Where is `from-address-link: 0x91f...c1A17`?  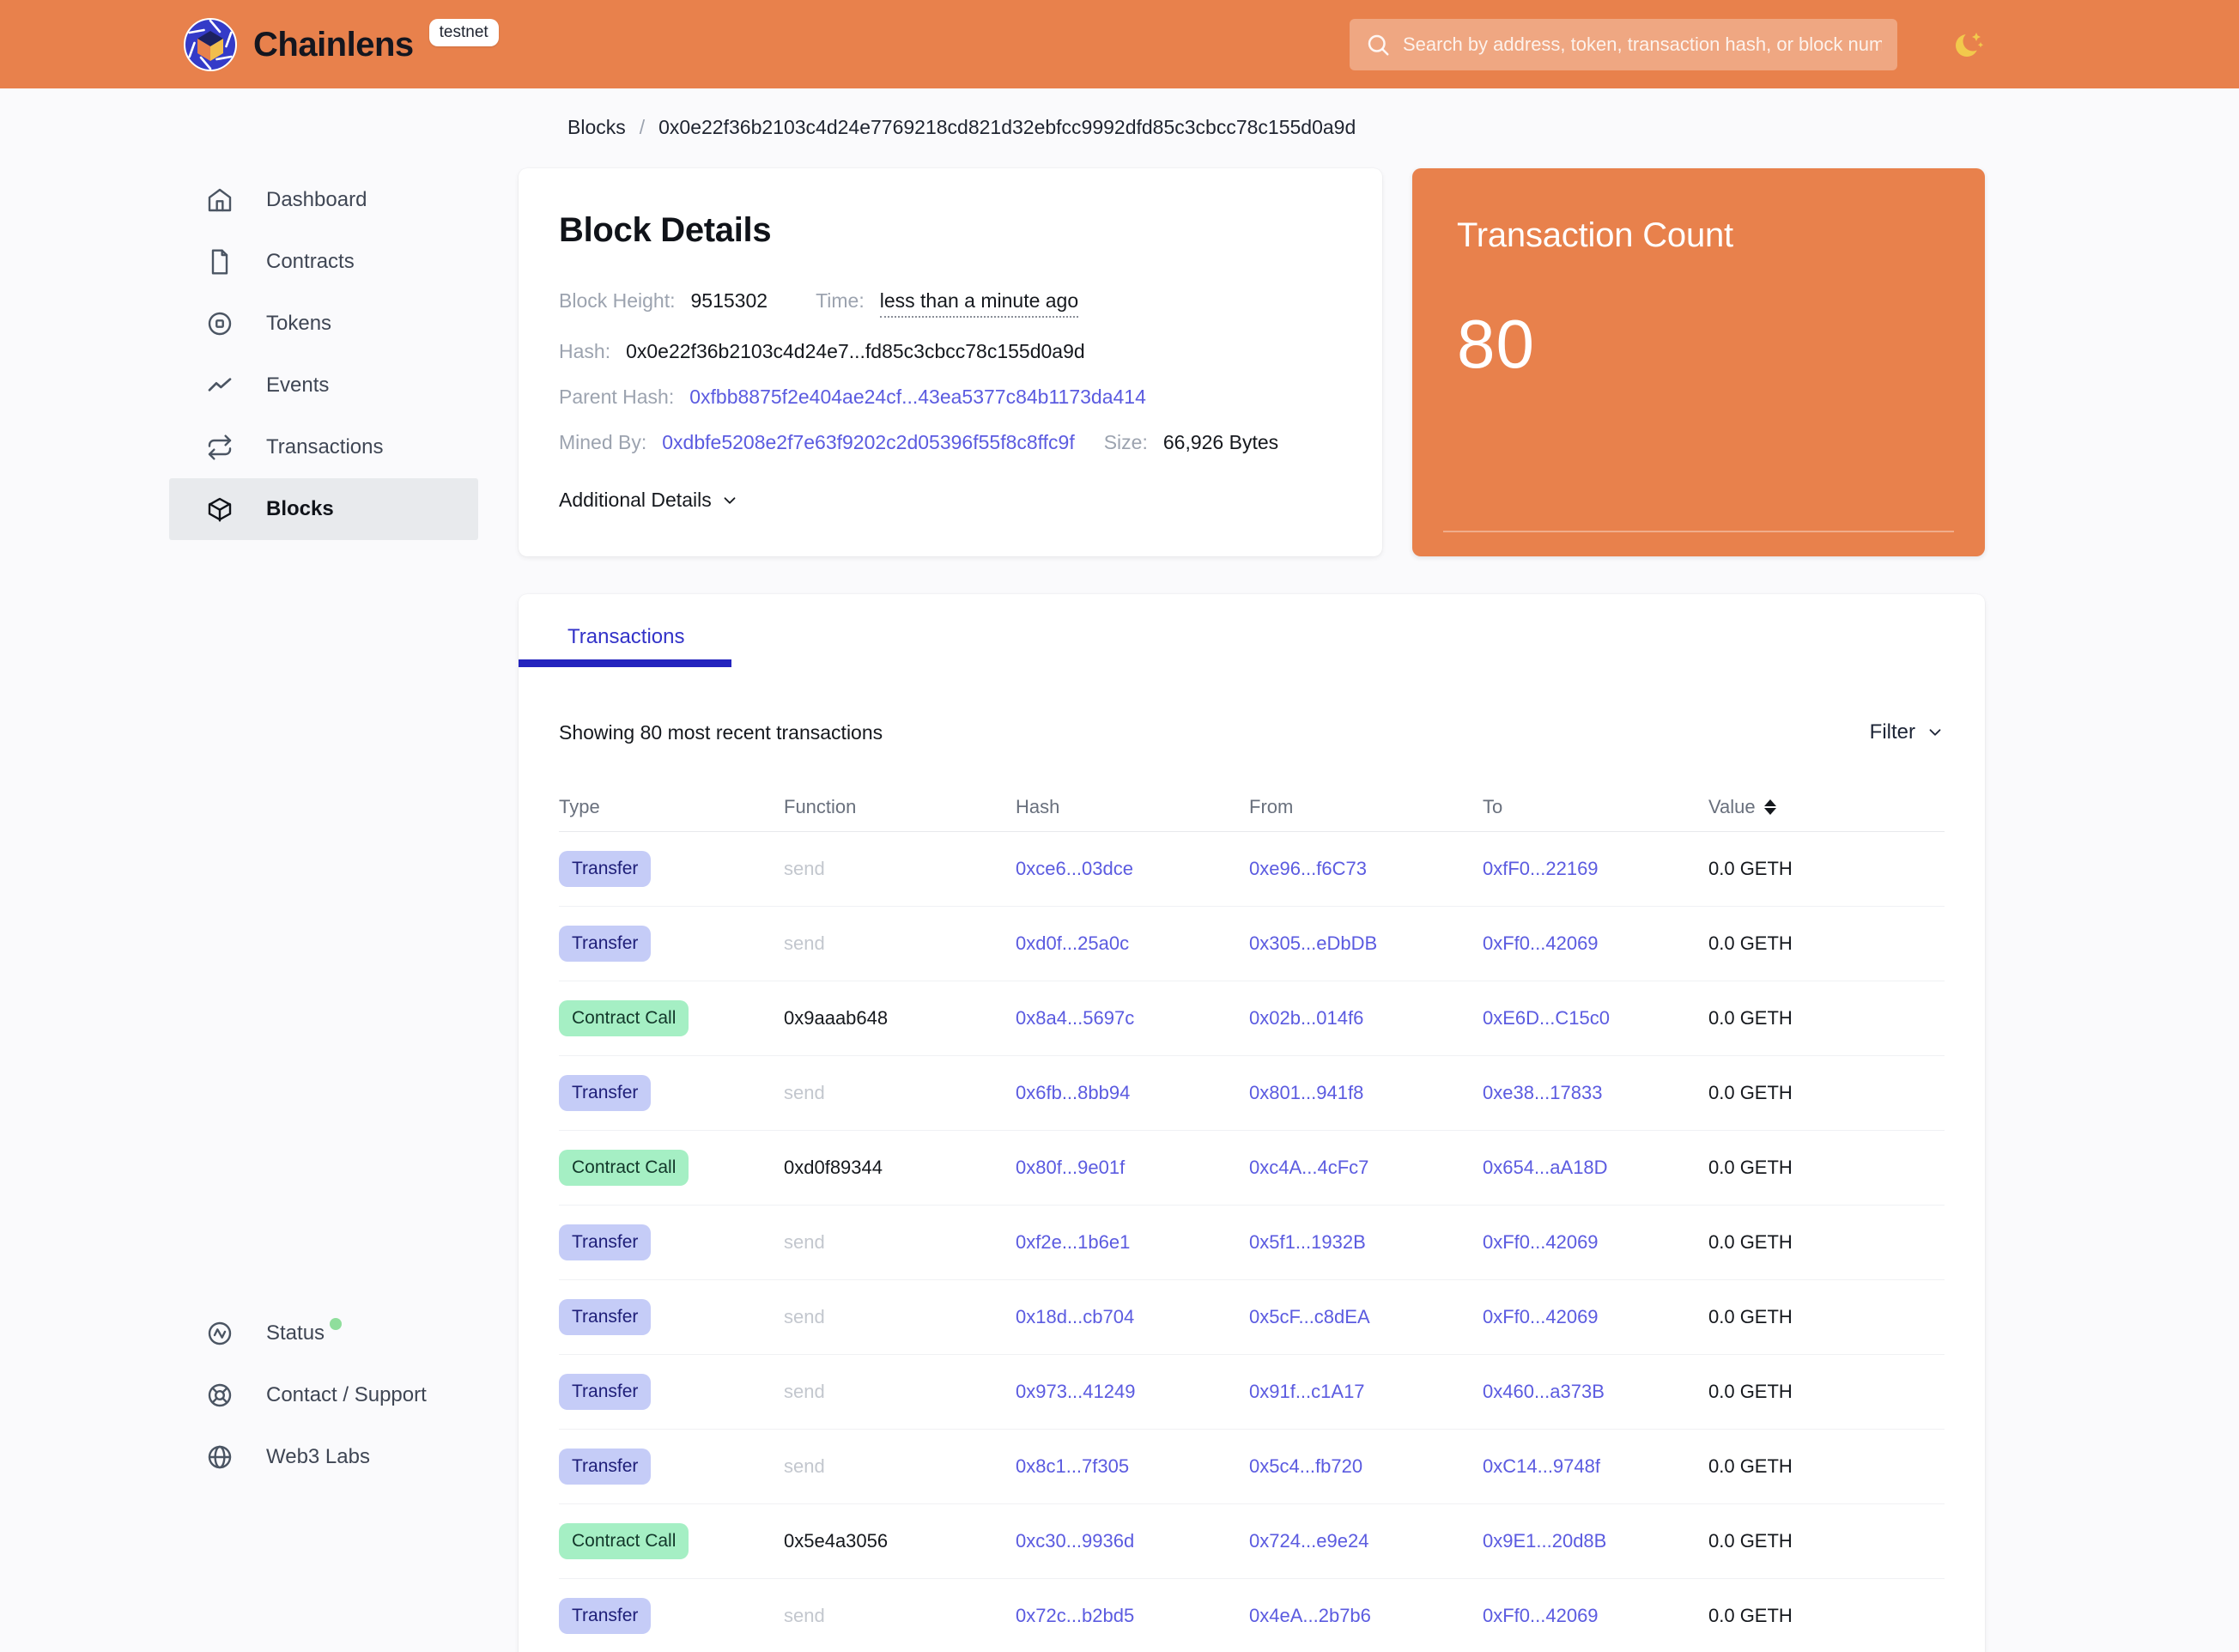
from-address-link: 0x91f...c1A17 is located at coordinates (1307, 1391).